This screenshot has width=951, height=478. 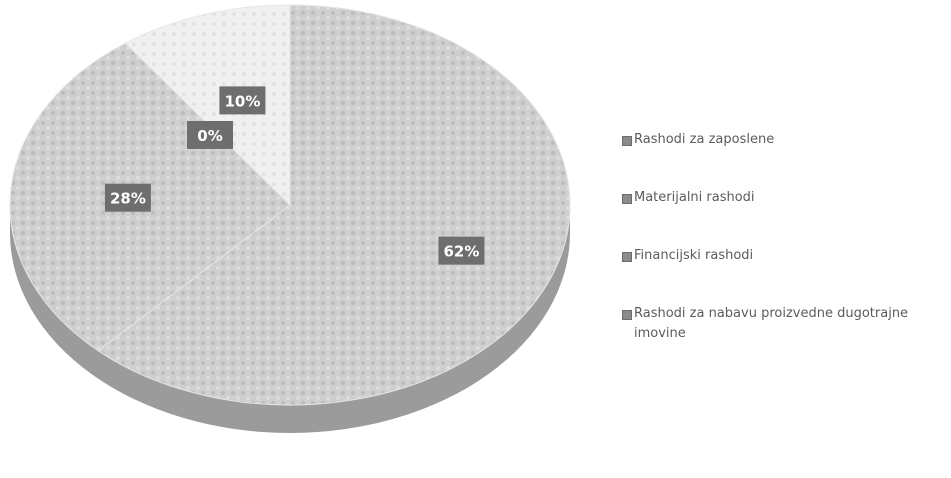 What do you see at coordinates (785, 198) in the screenshot?
I see `legend-item-materijalni-rashodi: Materijalni rashodi` at bounding box center [785, 198].